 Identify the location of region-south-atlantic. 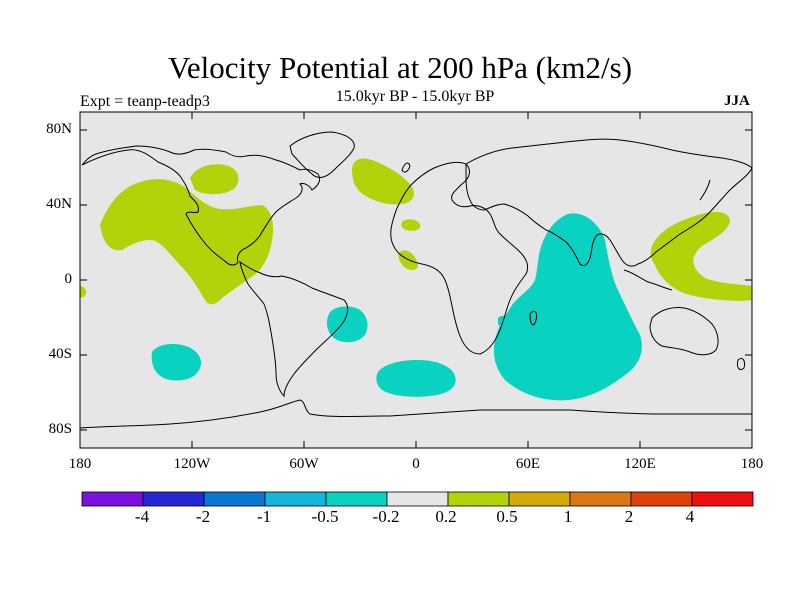
(347, 324).